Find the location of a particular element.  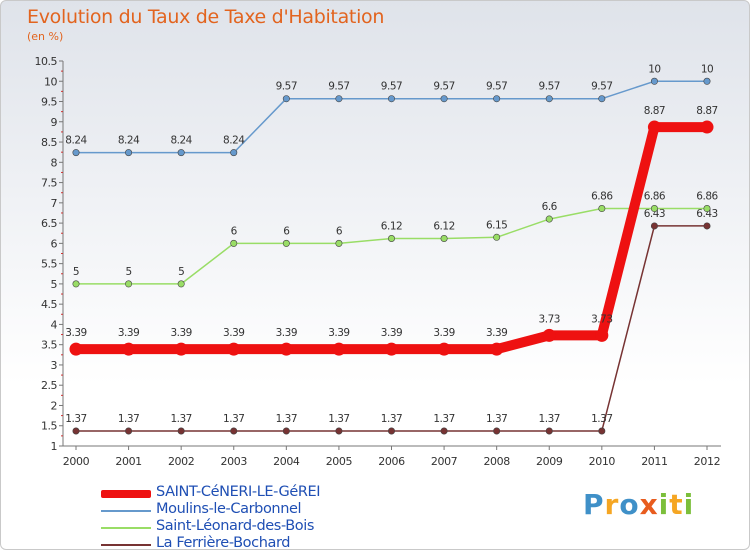

y-tick-label: 8.5 is located at coordinates (49, 142).